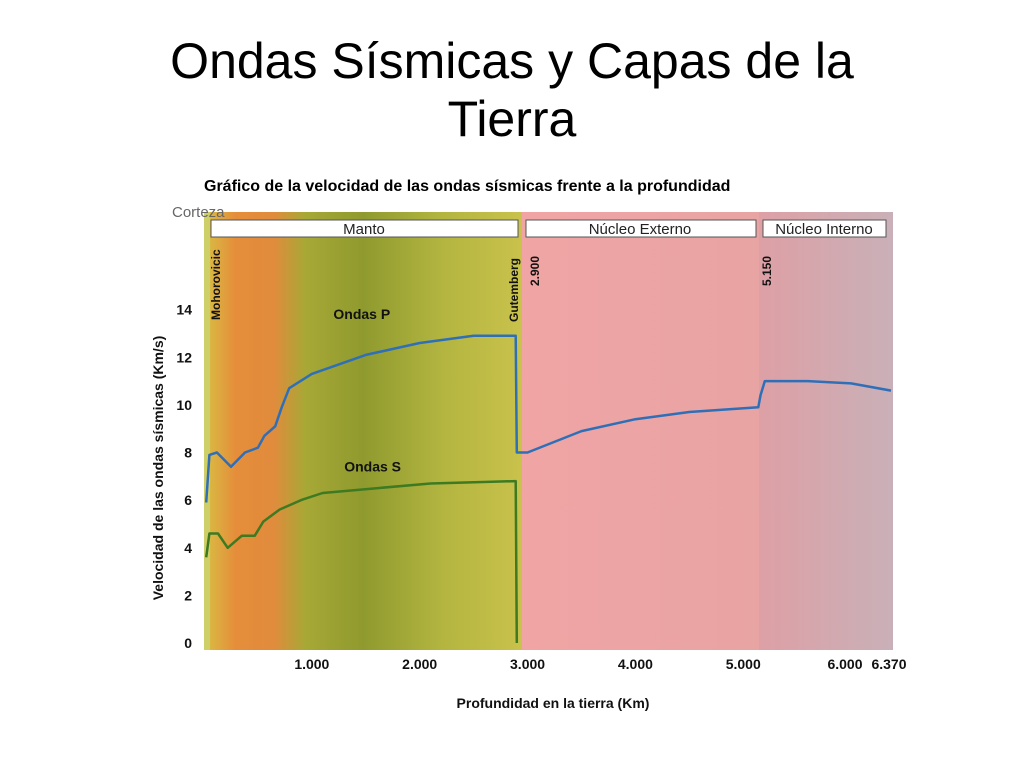 Image resolution: width=1024 pixels, height=768 pixels. What do you see at coordinates (184, 357) in the screenshot?
I see `y-tick-label: 12` at bounding box center [184, 357].